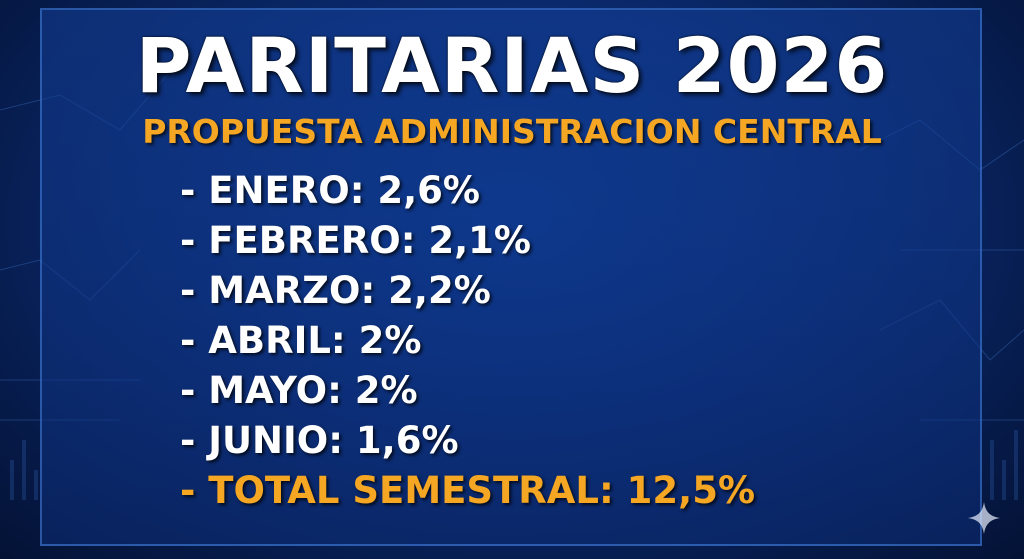 The image size is (1024, 559). I want to click on page-title: PARITARIAS 2026, so click(512, 65).